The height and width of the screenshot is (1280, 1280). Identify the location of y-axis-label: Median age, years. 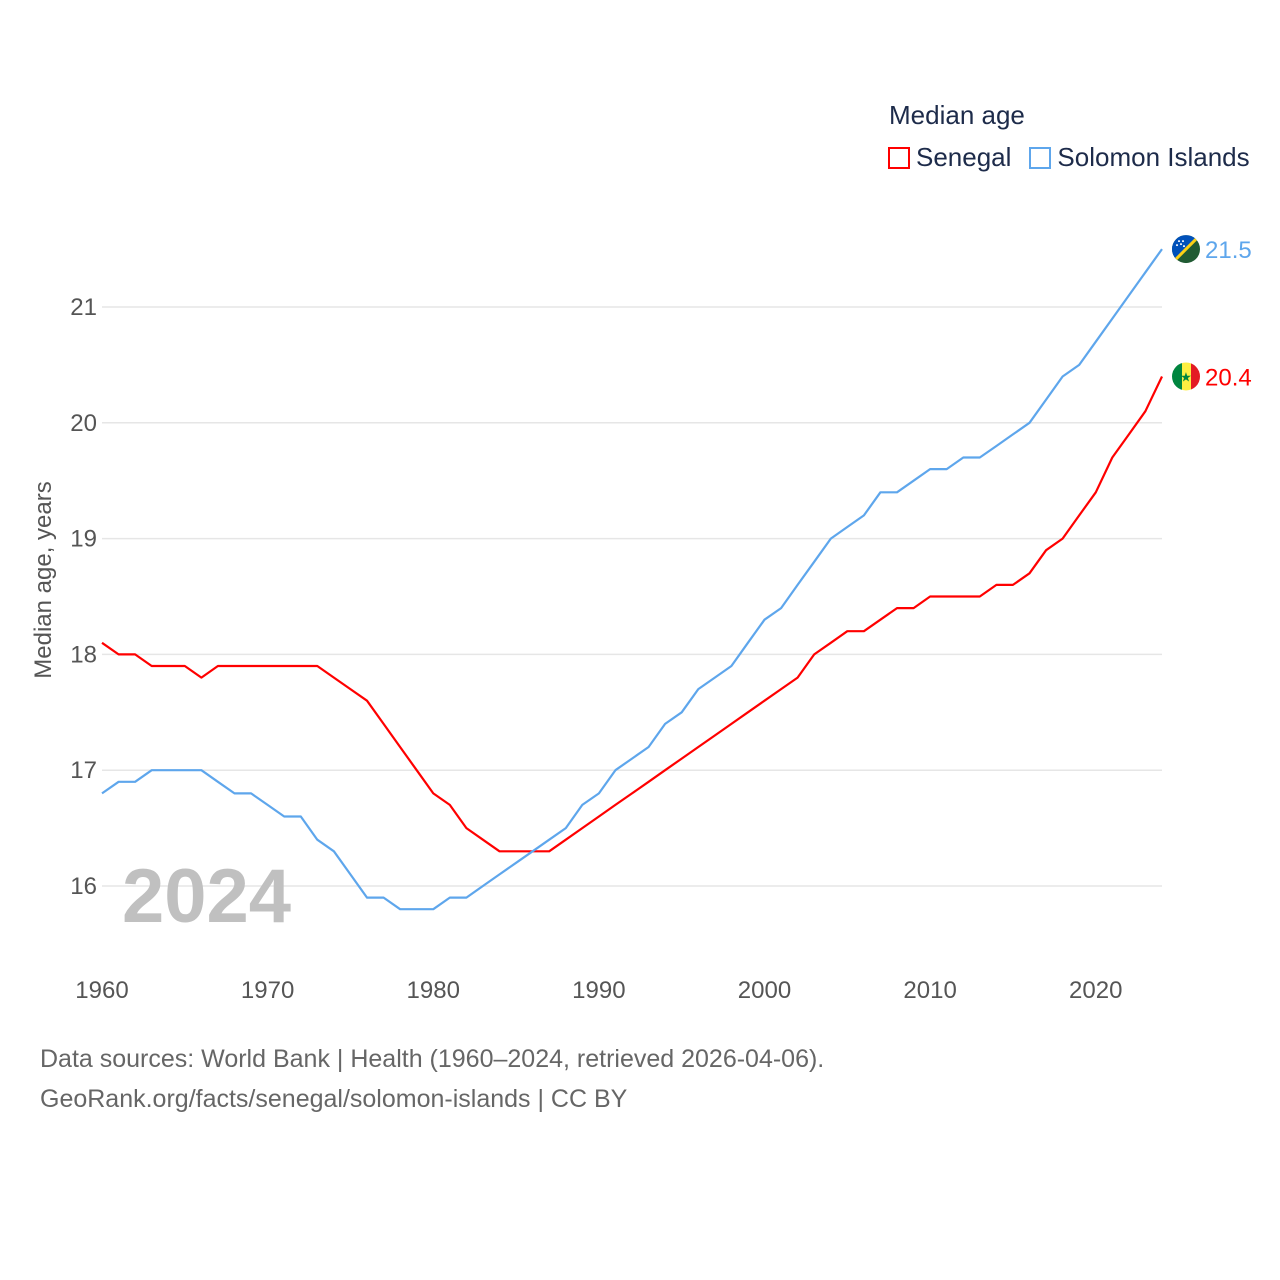
(43, 579).